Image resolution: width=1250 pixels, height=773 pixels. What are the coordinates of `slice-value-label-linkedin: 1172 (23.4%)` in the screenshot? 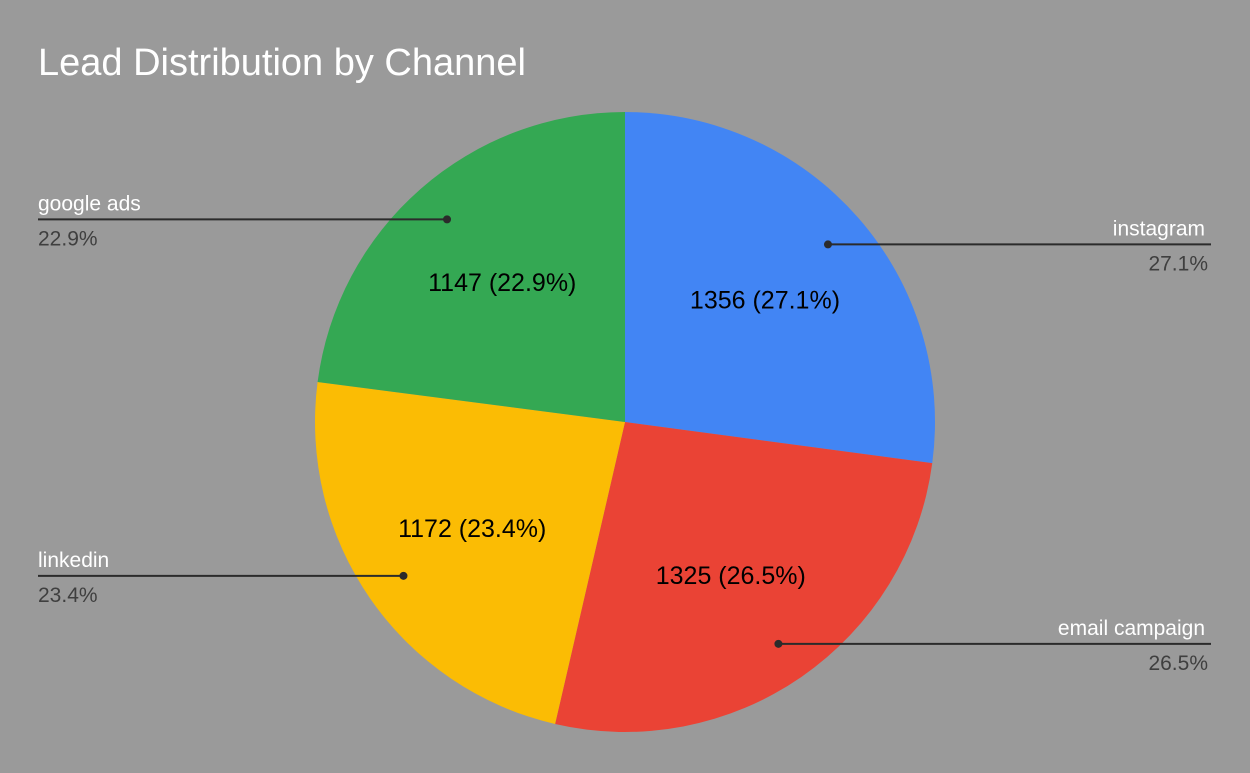 It's located at (472, 529).